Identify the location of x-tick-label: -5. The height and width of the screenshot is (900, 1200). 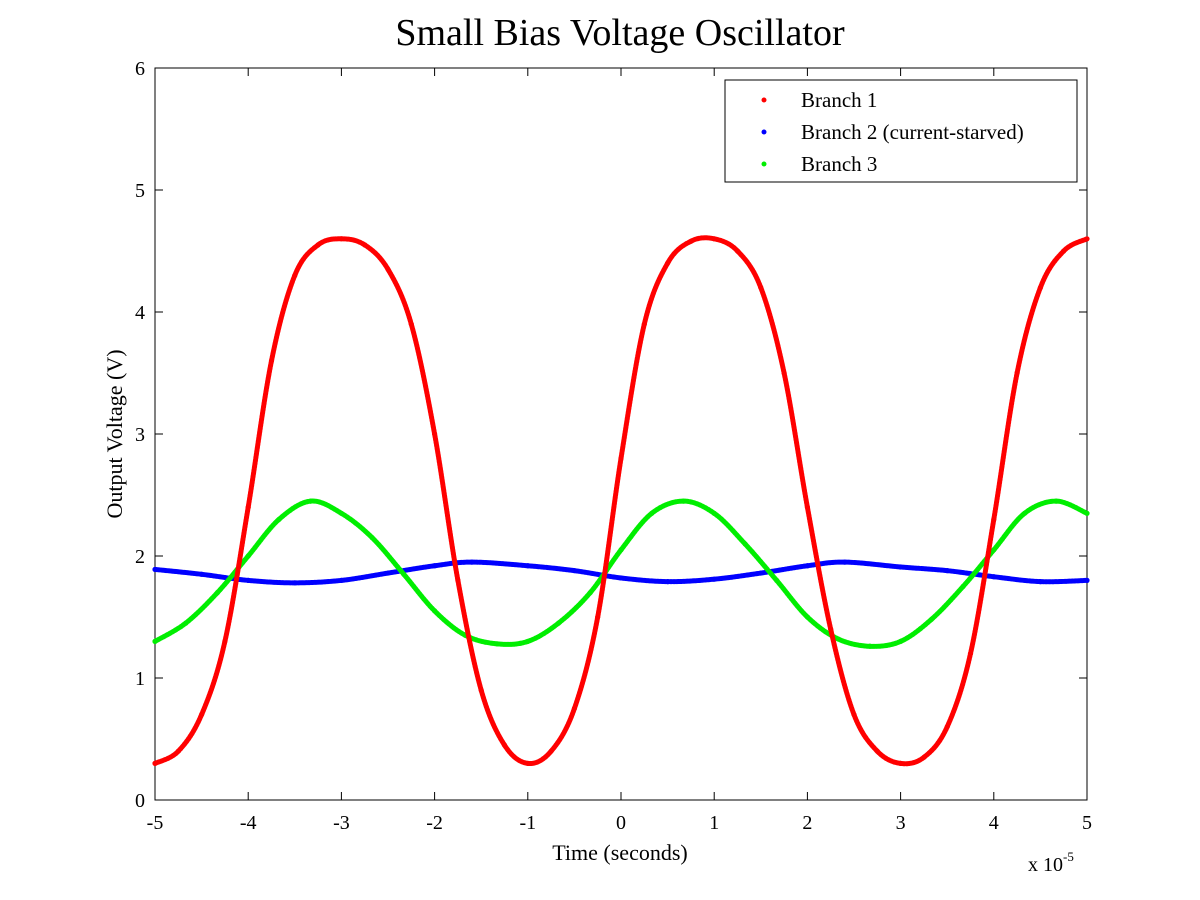
(155, 823).